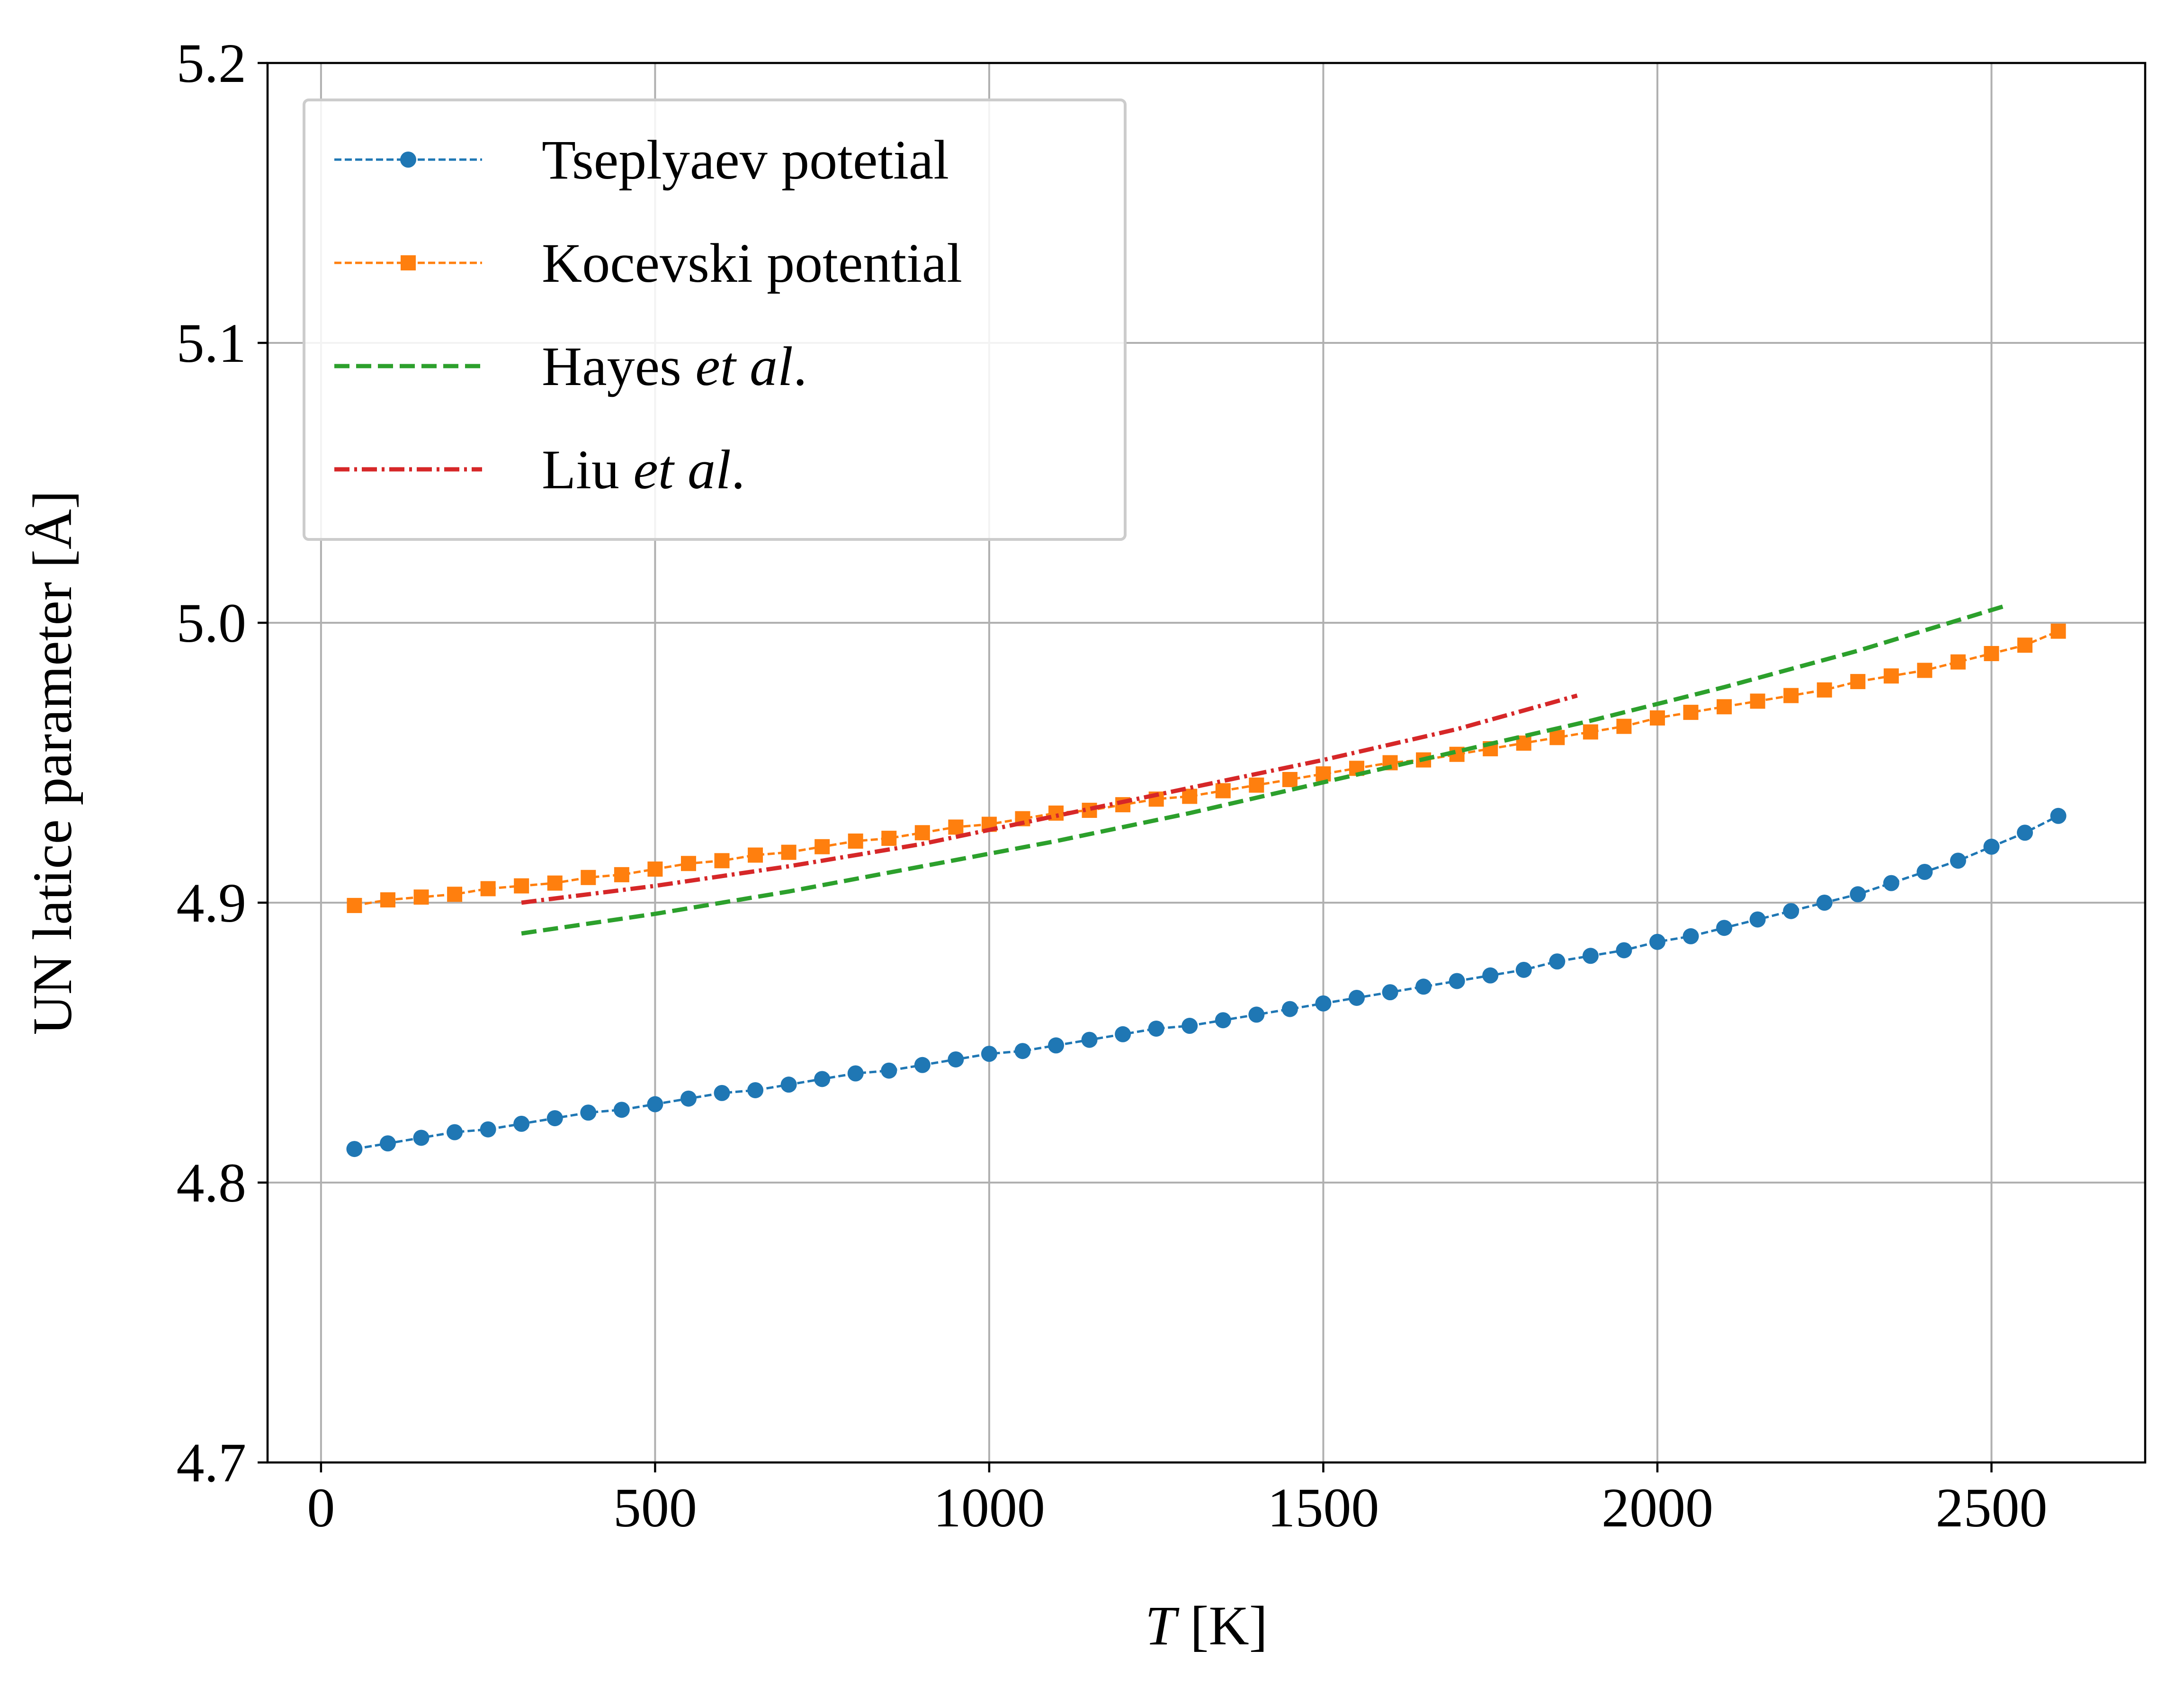 The image size is (2184, 1695). I want to click on legend-marker, so click(408, 263).